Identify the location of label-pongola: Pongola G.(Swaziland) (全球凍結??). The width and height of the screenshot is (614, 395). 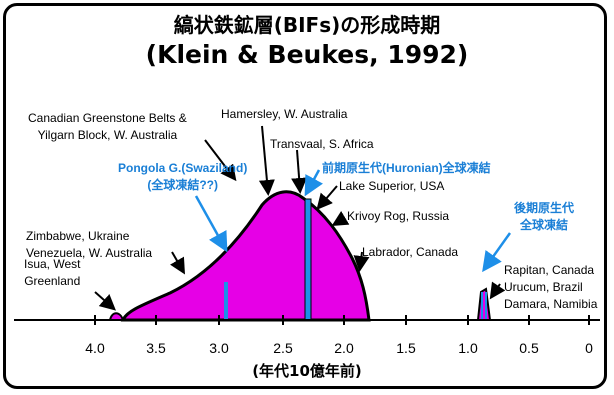
(183, 176).